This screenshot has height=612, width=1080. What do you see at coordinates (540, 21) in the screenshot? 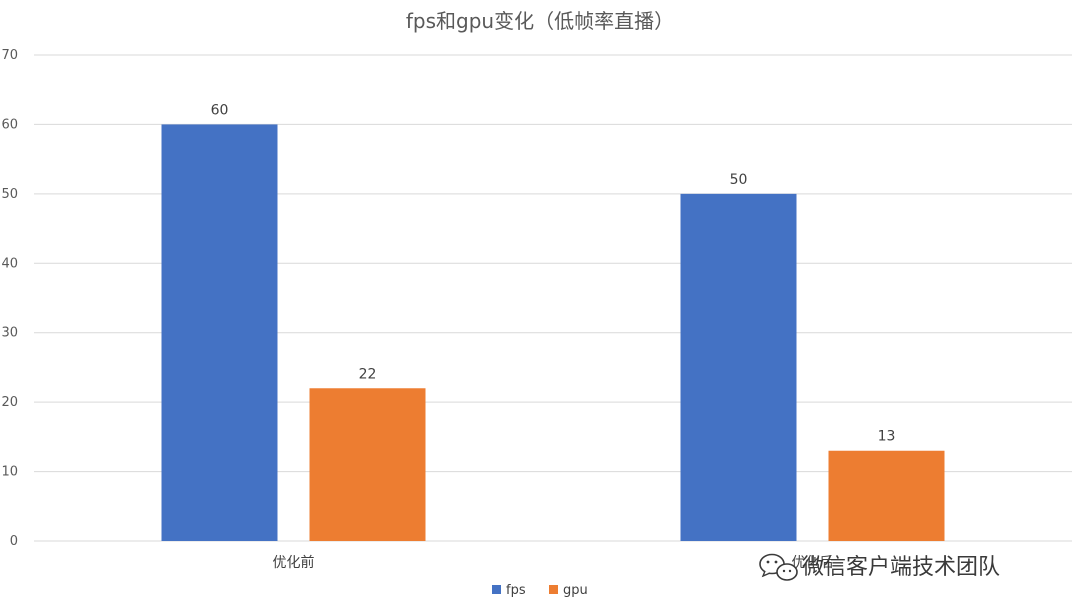
I see `chart-title: fps和gpu变化（低帧率直播）` at bounding box center [540, 21].